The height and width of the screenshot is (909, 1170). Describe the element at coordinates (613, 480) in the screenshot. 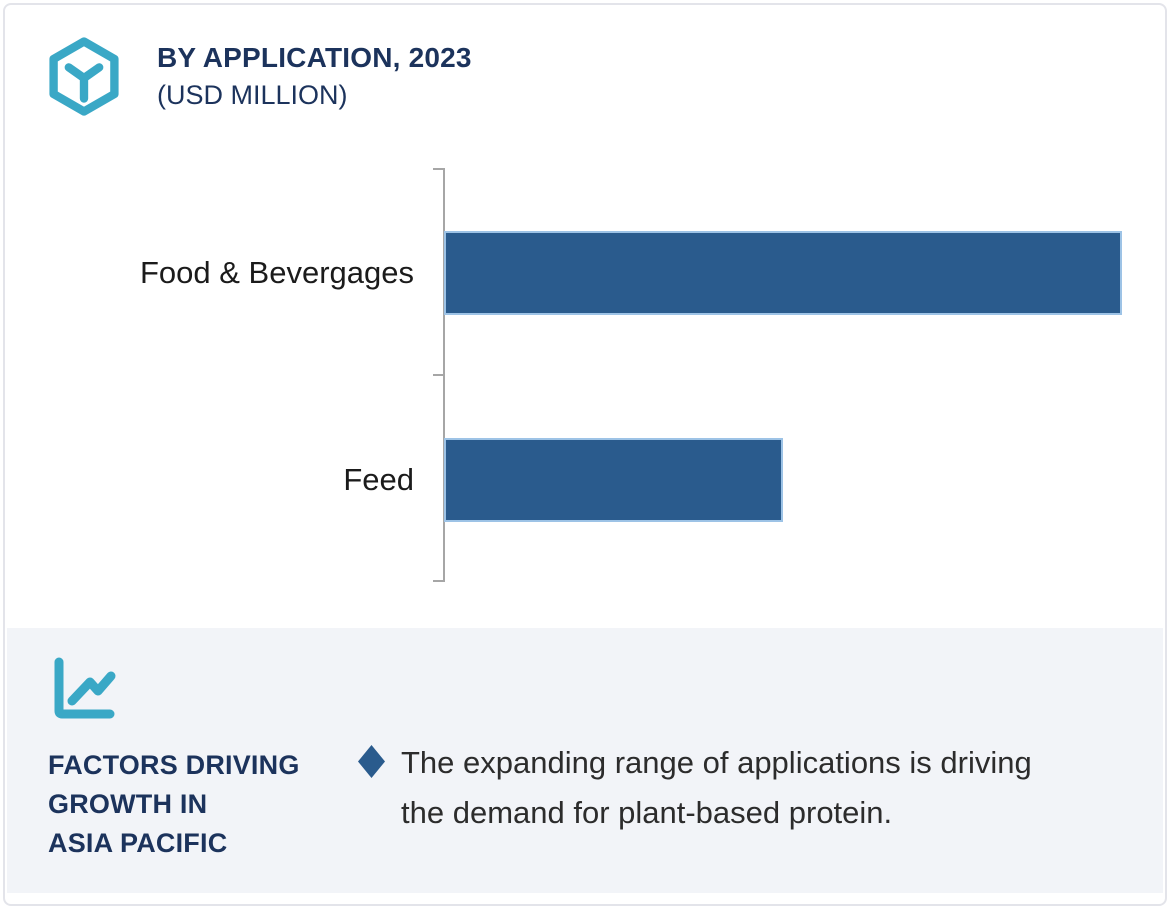

I see `bar-feed` at that location.